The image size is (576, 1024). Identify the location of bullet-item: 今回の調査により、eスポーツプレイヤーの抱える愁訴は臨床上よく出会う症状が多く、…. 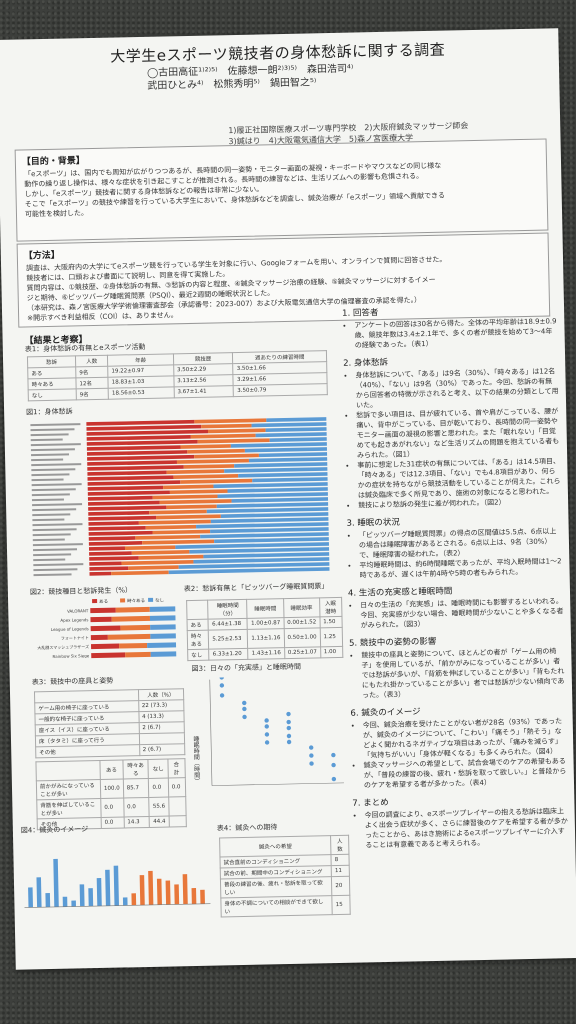
(467, 828).